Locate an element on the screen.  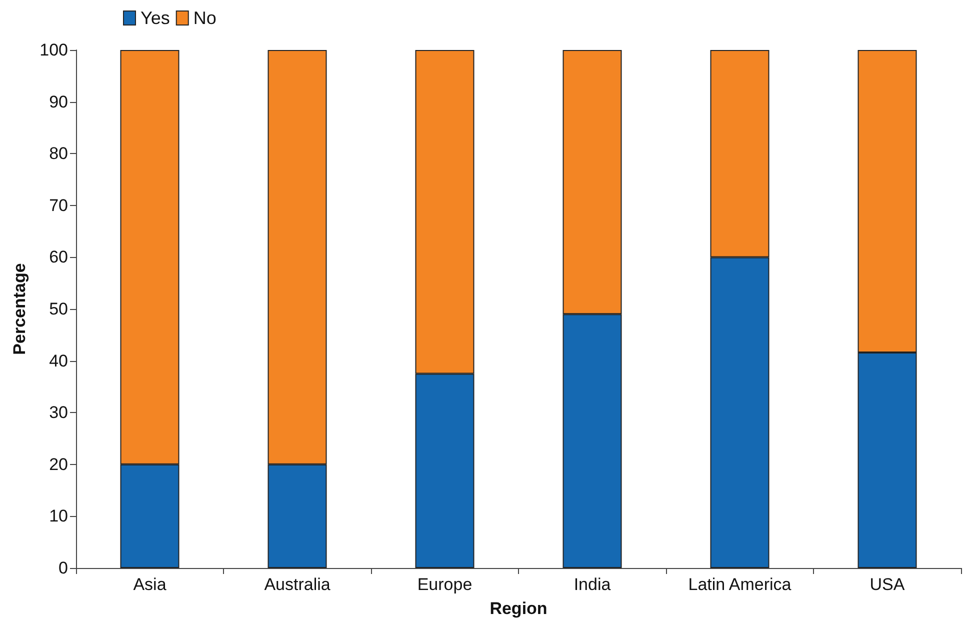
y-tick-label: 10 is located at coordinates (58, 516).